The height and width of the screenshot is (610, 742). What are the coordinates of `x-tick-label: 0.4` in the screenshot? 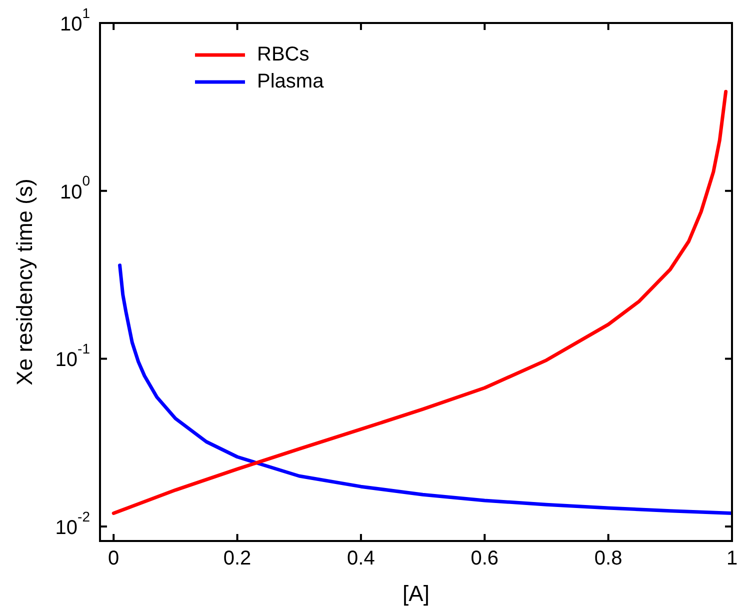 It's located at (361, 559).